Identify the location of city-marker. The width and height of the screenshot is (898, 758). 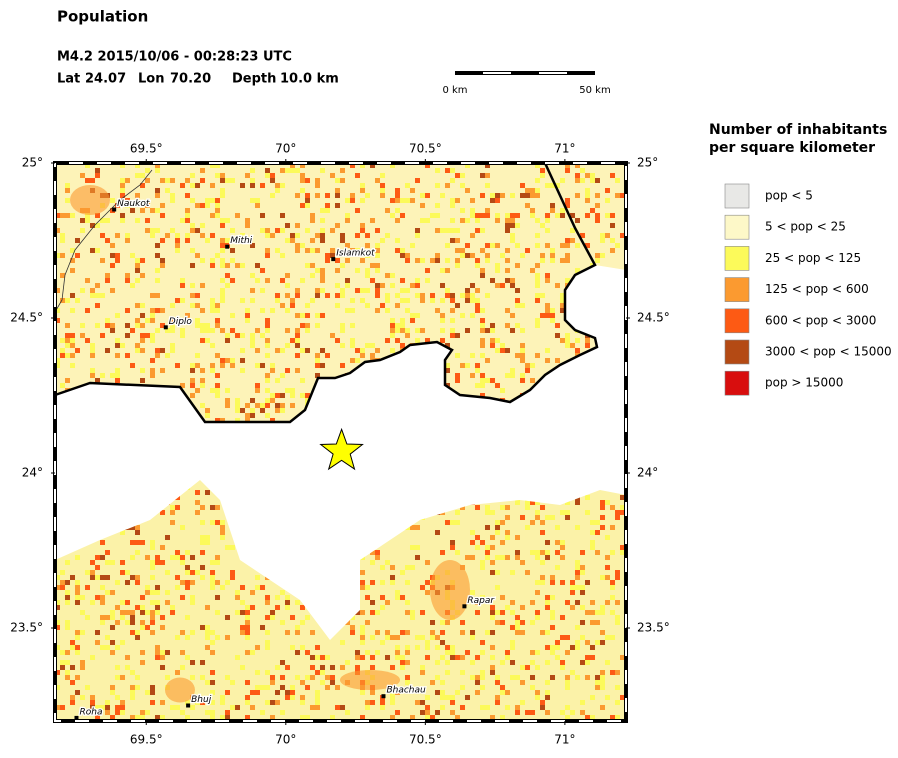
(383, 696).